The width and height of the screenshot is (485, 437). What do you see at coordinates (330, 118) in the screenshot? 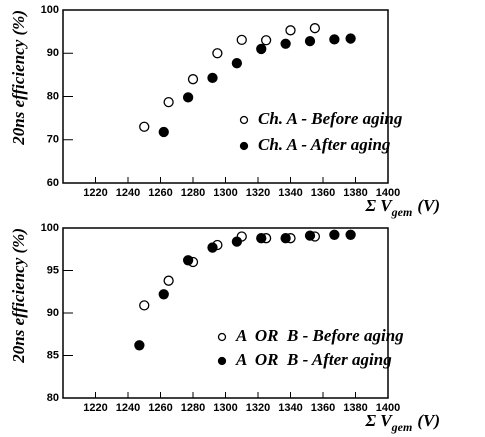
I see `legend-label: Ch. A - Before aging` at bounding box center [330, 118].